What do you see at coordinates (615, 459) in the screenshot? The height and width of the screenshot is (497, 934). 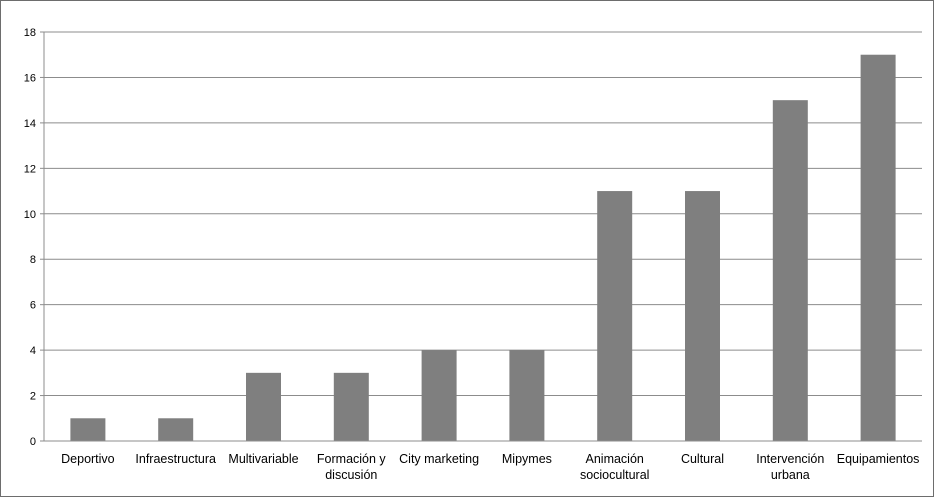 I see `x-tick-label-line: Animación` at bounding box center [615, 459].